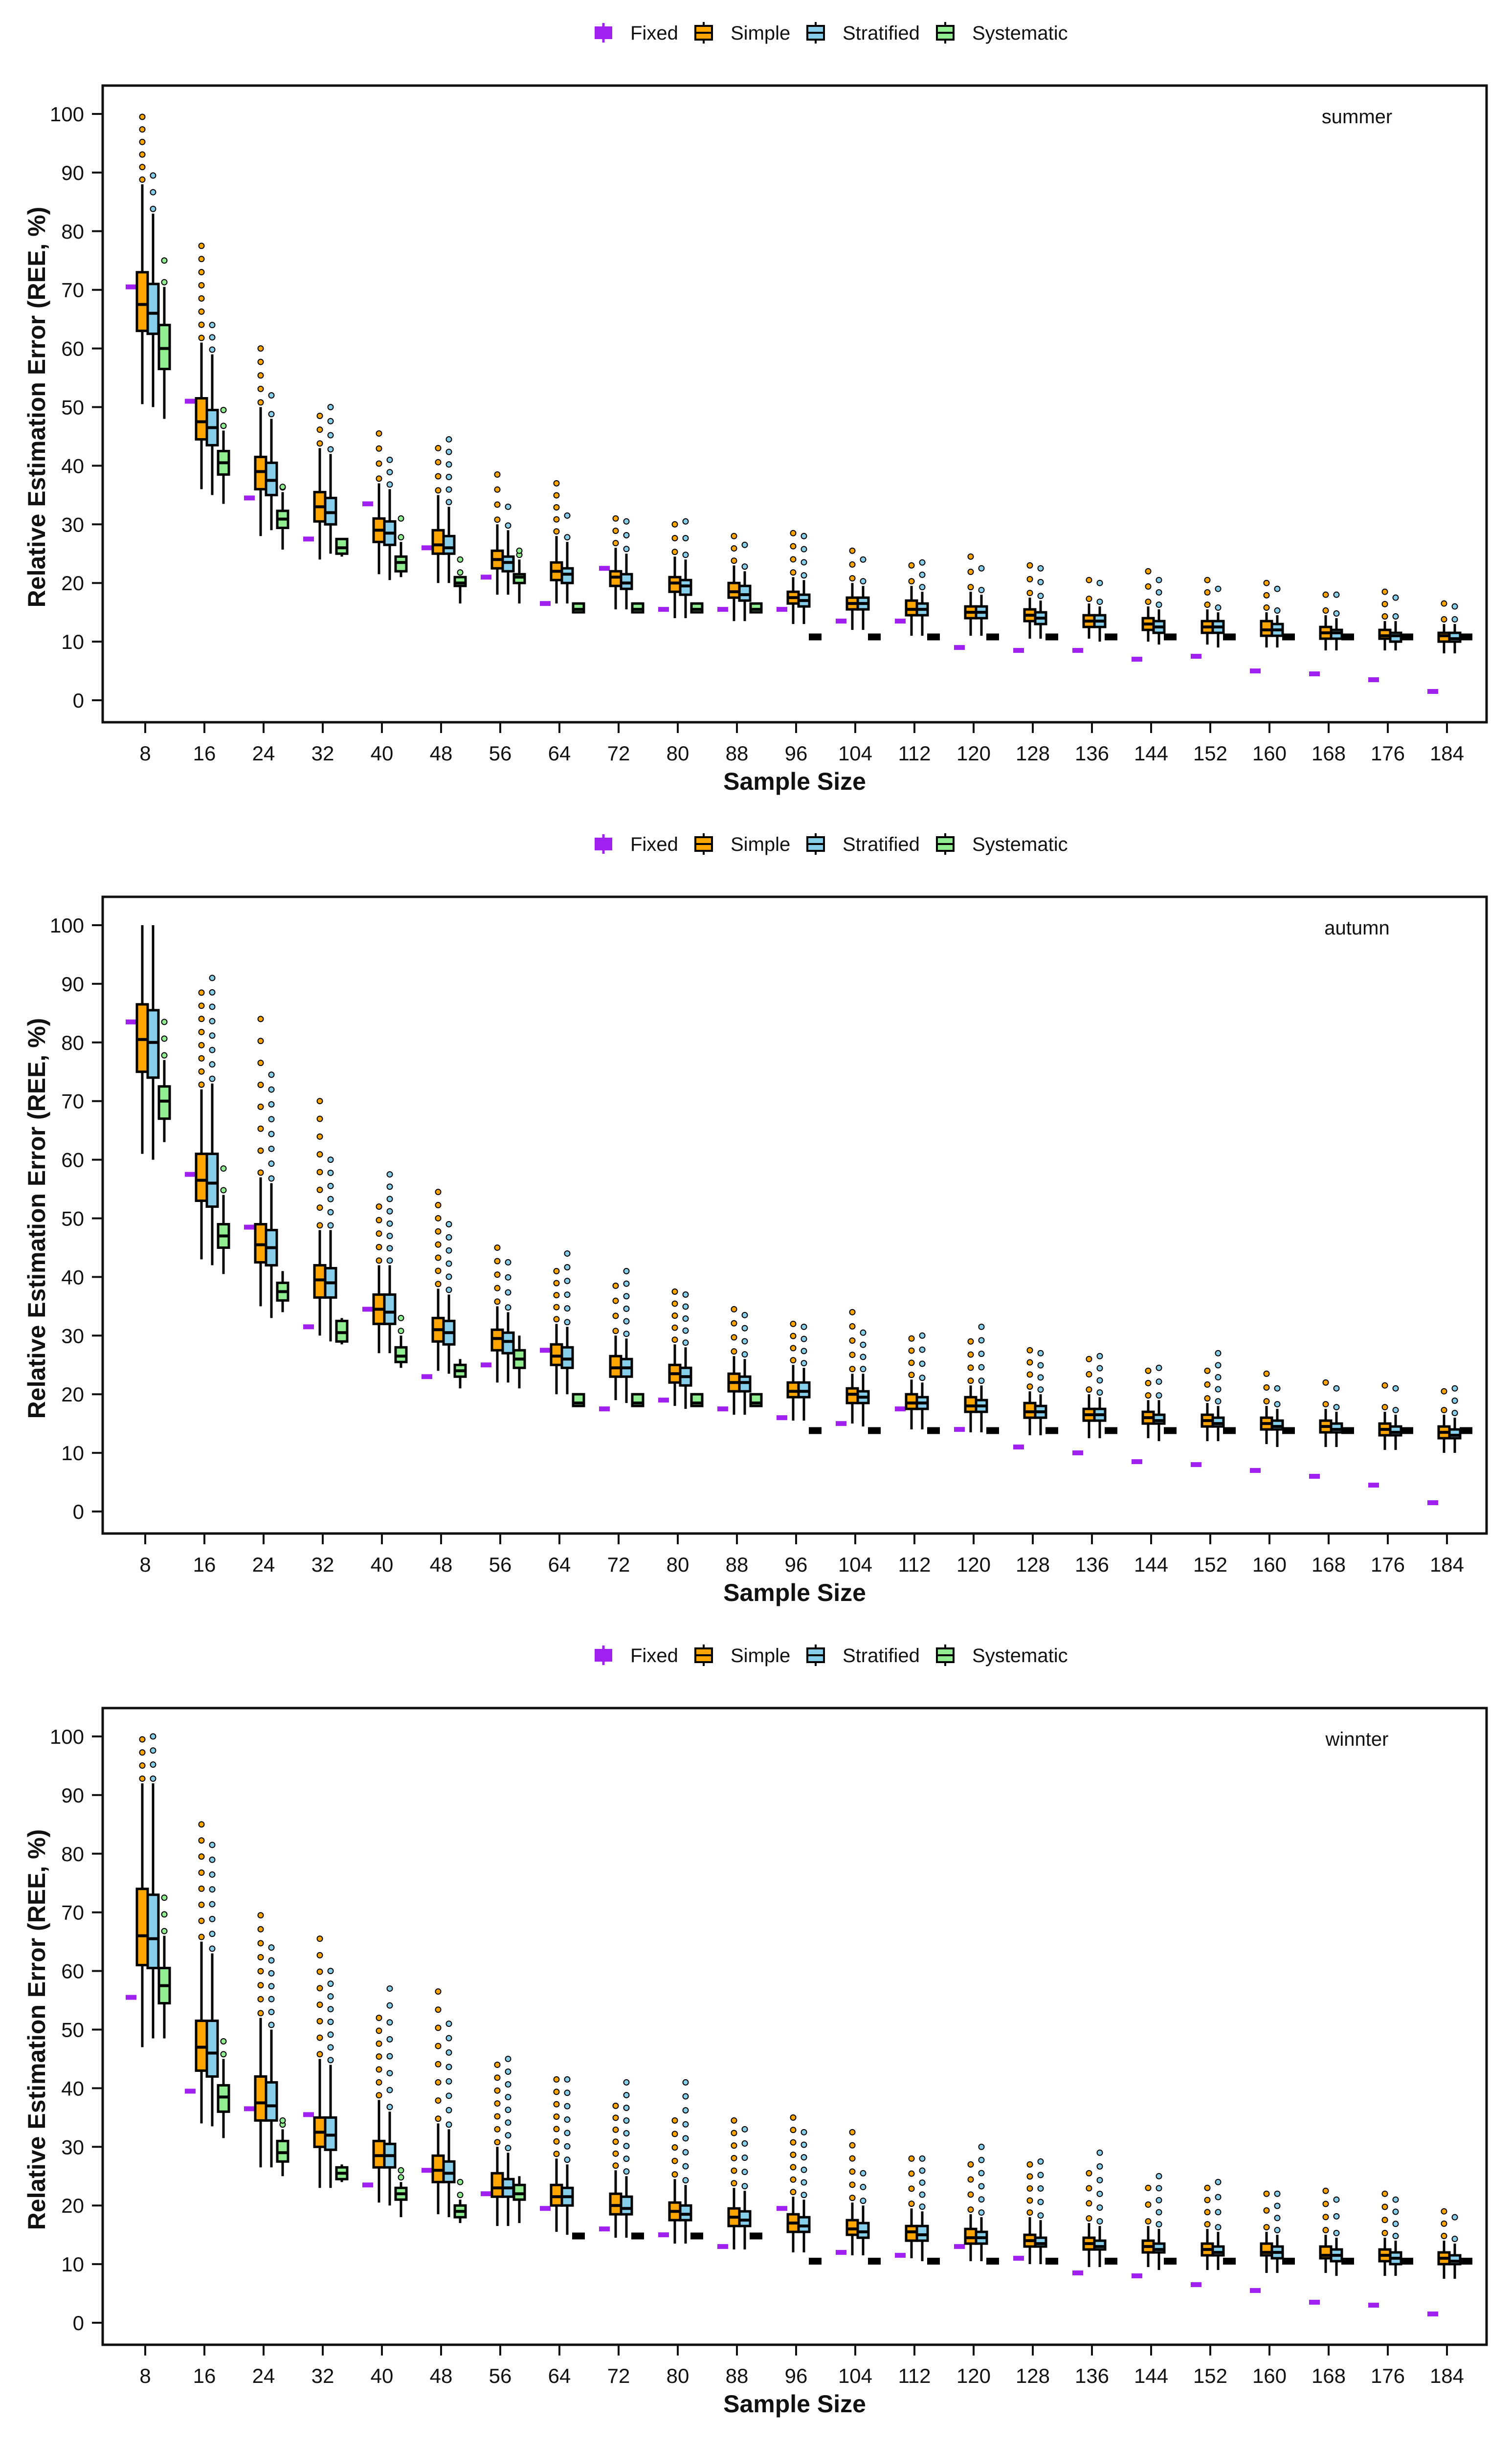 This screenshot has width=1512, height=2445. Describe the element at coordinates (794, 1592) in the screenshot. I see `x-axis-title: Sample Size` at that location.